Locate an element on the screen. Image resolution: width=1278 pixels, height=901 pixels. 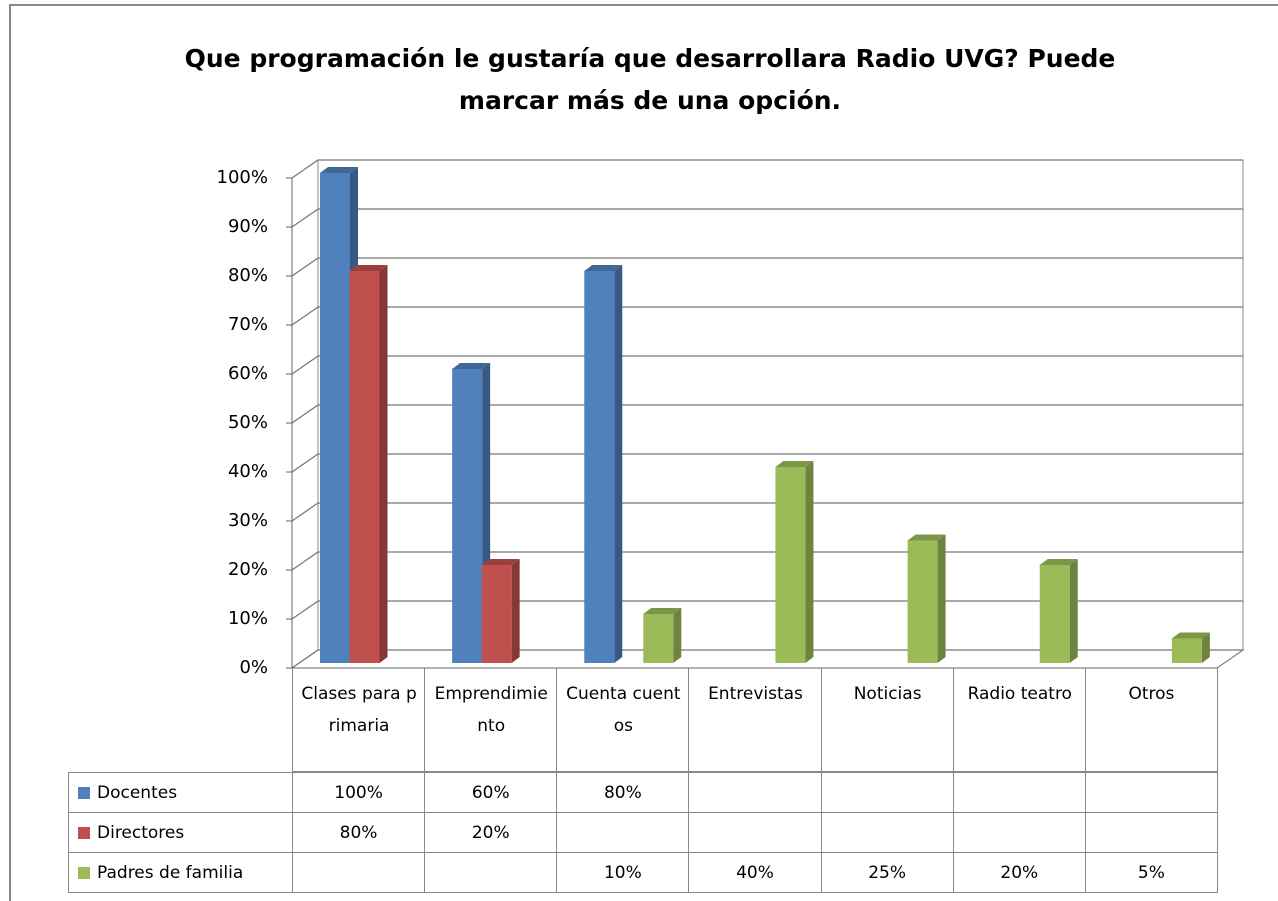
legend-entry: Directores is located at coordinates (180, 832).